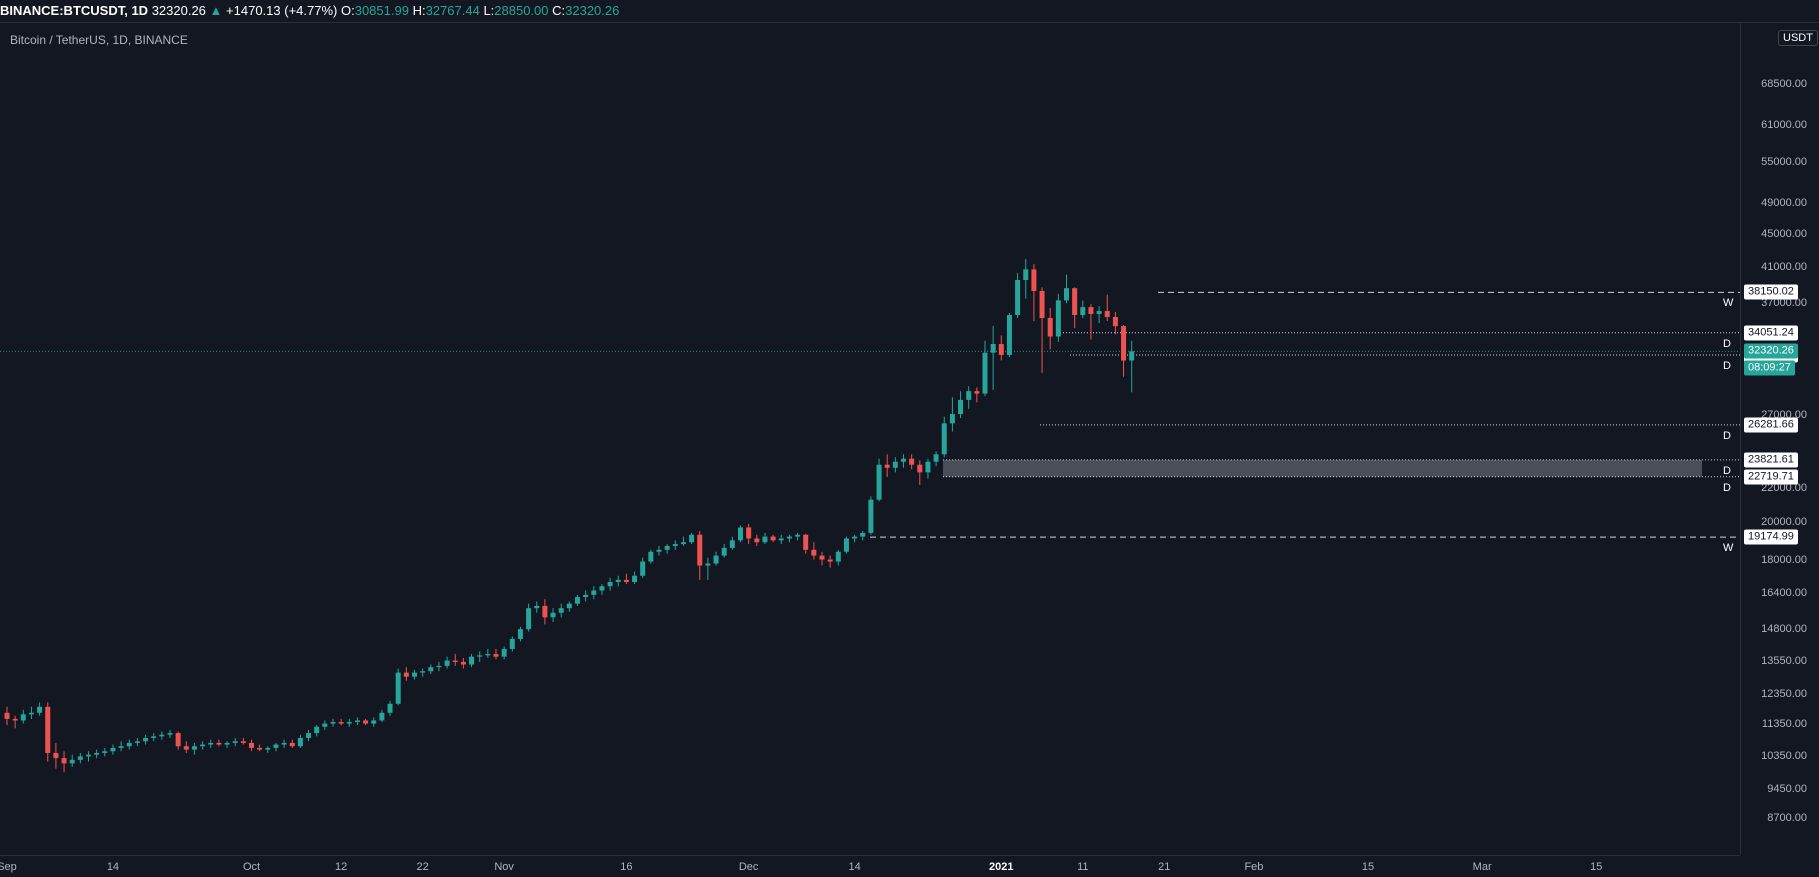 The height and width of the screenshot is (877, 1819). Describe the element at coordinates (1322, 468) in the screenshot. I see `zone-rect` at that location.